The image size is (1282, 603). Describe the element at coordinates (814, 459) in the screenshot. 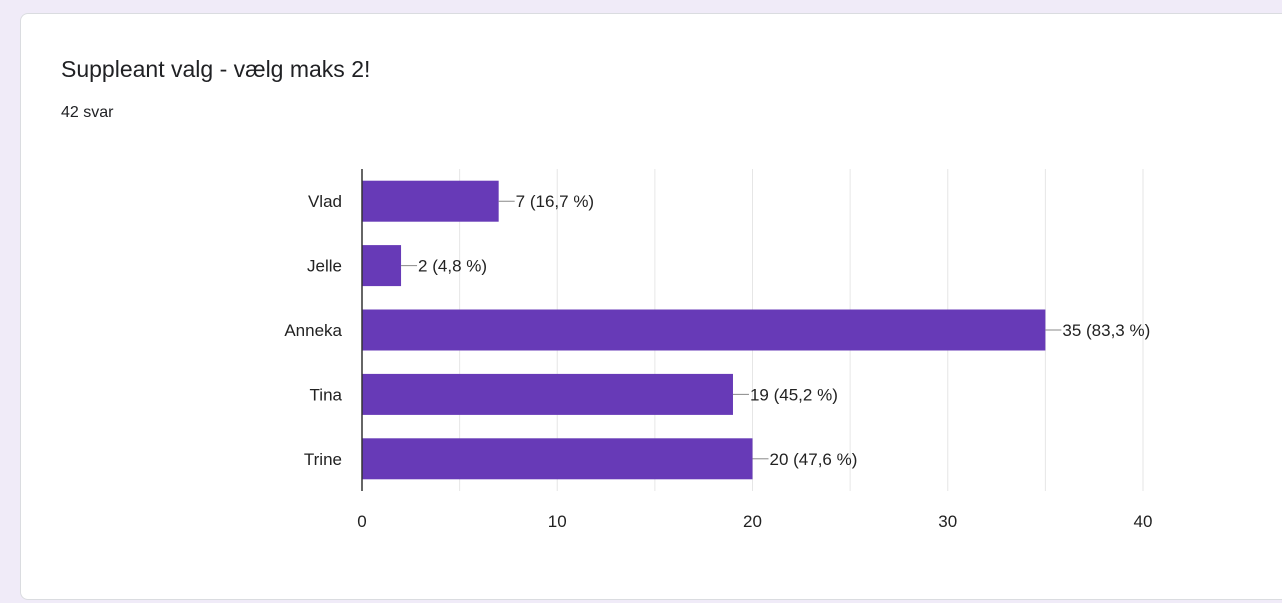

I see `data-label: 20 (47,6 %)` at that location.